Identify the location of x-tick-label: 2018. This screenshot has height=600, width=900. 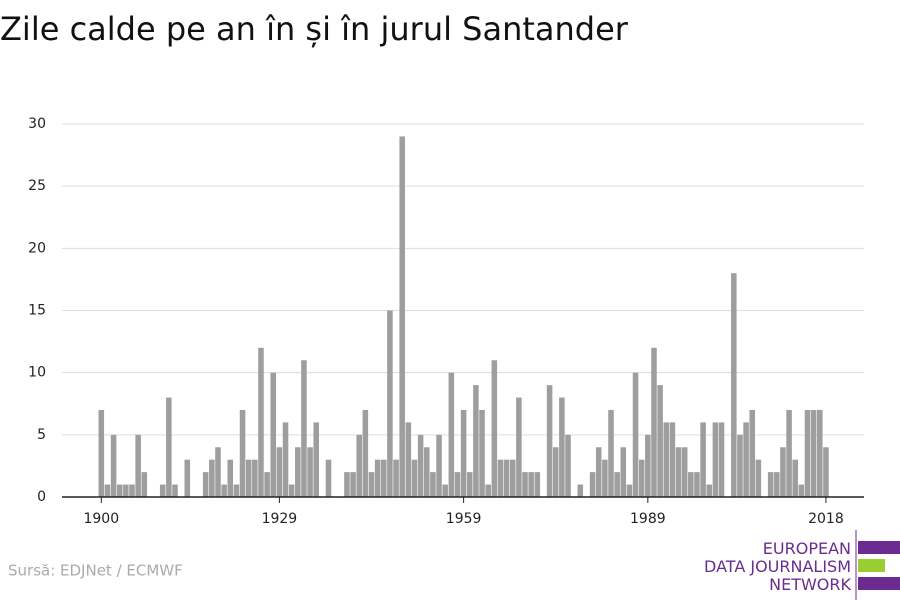
(826, 519).